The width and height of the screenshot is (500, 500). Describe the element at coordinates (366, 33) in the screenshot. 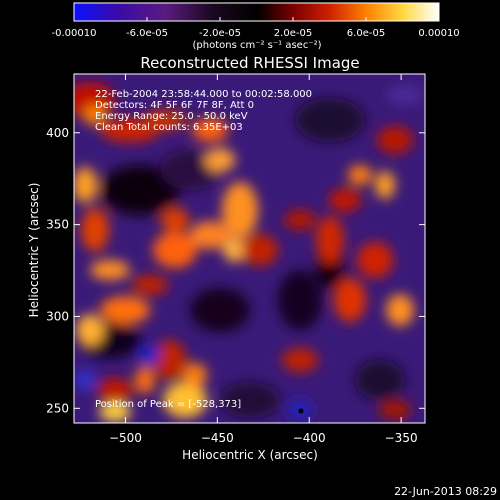

I see `colorbar-tick-label: 6.0e-05` at that location.